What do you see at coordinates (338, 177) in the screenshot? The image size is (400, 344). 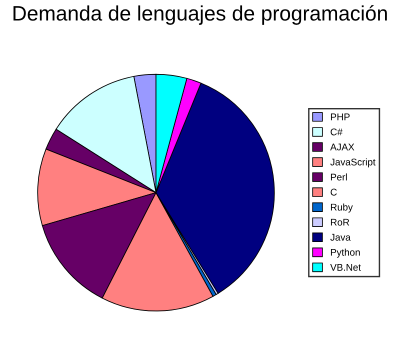 I see `legend-label: Perl` at bounding box center [338, 177].